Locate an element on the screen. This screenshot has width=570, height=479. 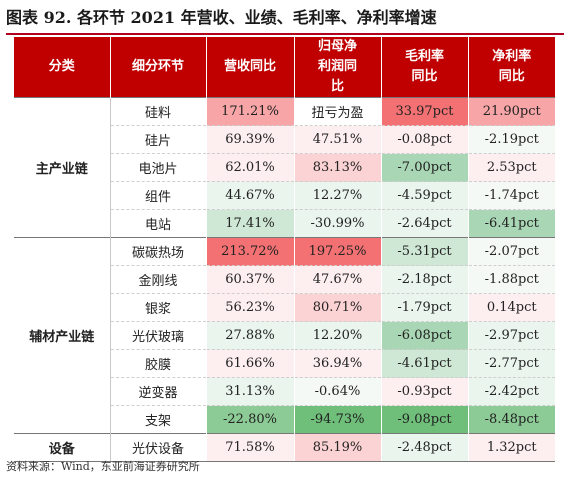
header-net-margin: 净利率同比 is located at coordinates (511, 67).